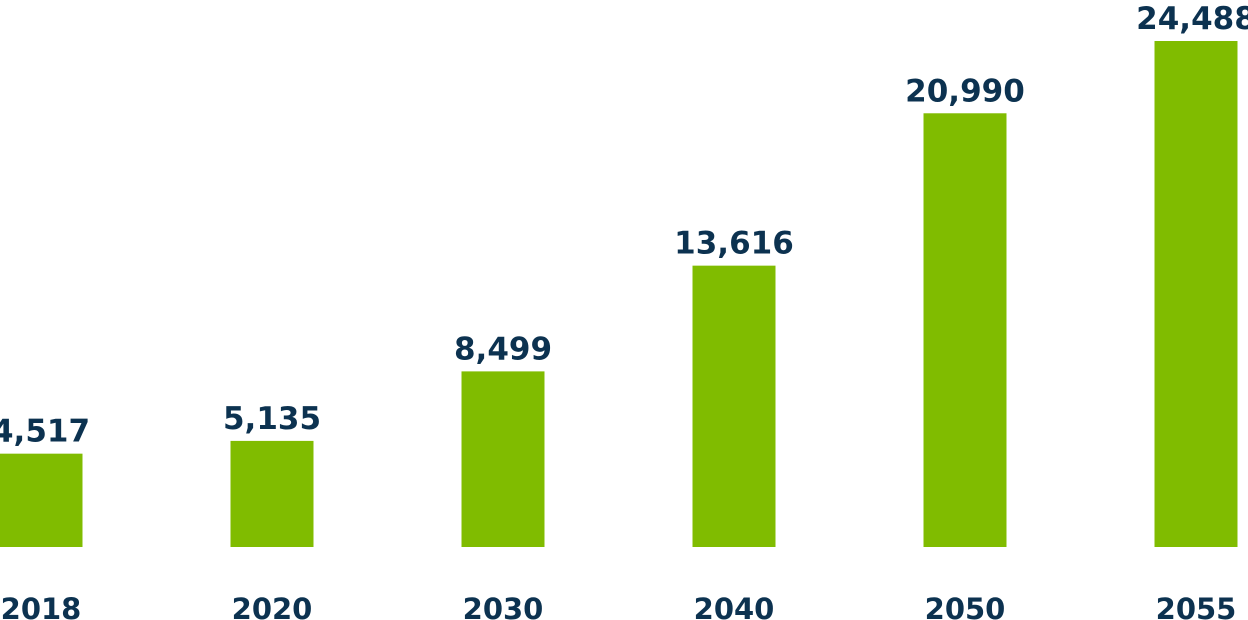  I want to click on x-tick-label: 2050, so click(965, 606).